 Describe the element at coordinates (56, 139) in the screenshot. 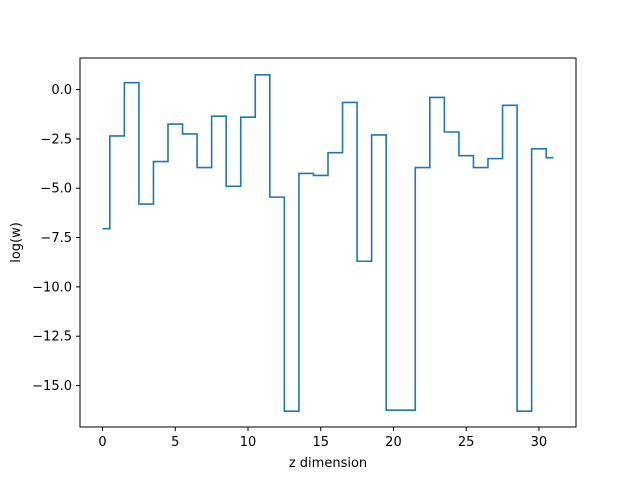

I see `y-tick-label: −2.5` at that location.